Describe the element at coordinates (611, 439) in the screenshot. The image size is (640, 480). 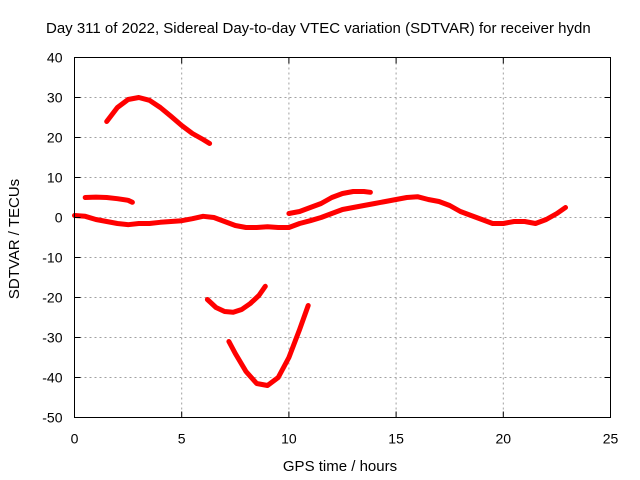
I see `x-tick-label: 25` at that location.